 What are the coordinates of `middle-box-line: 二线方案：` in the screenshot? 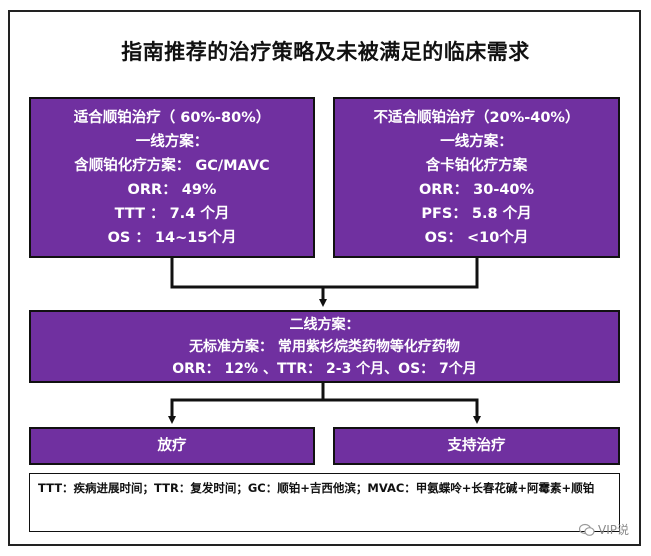 It's located at (324, 325).